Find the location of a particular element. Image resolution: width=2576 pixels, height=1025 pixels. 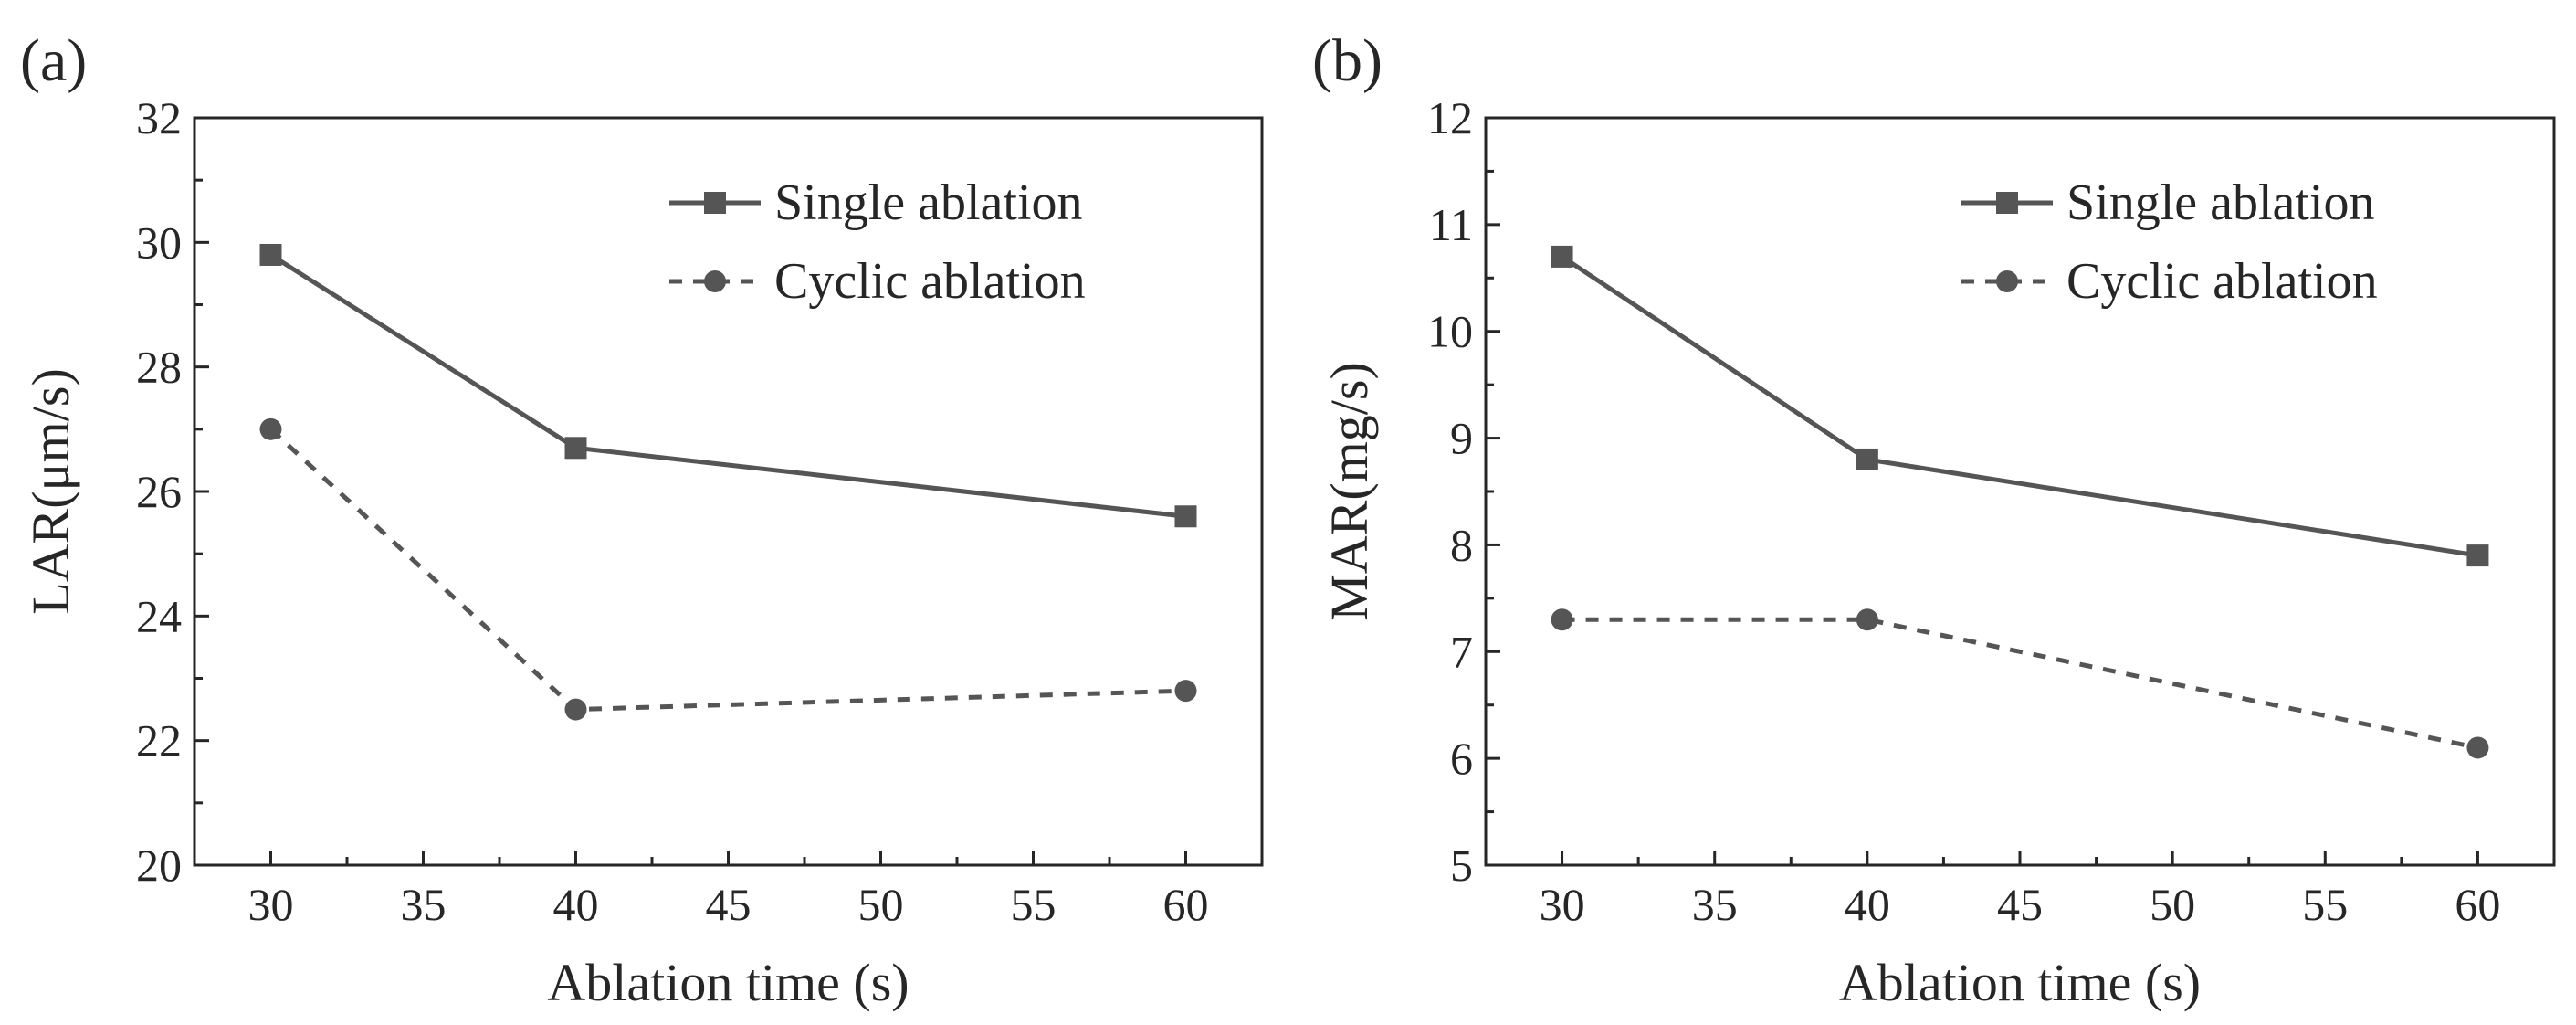

y-tick-label: 5 is located at coordinates (1461, 866).